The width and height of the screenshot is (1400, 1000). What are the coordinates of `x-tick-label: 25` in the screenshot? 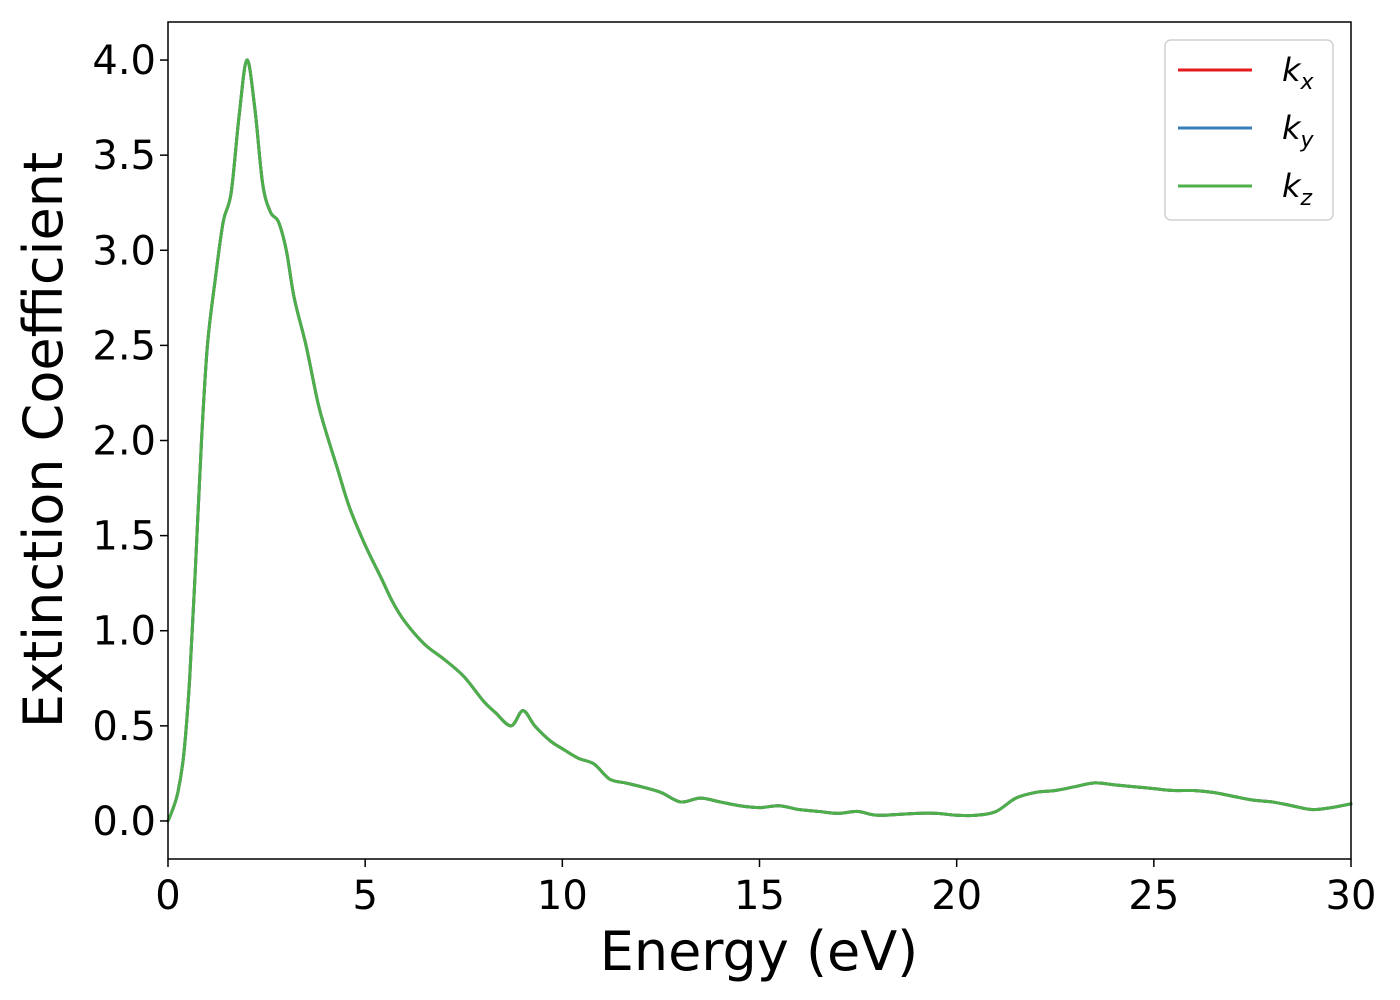 It's located at (1153, 896).